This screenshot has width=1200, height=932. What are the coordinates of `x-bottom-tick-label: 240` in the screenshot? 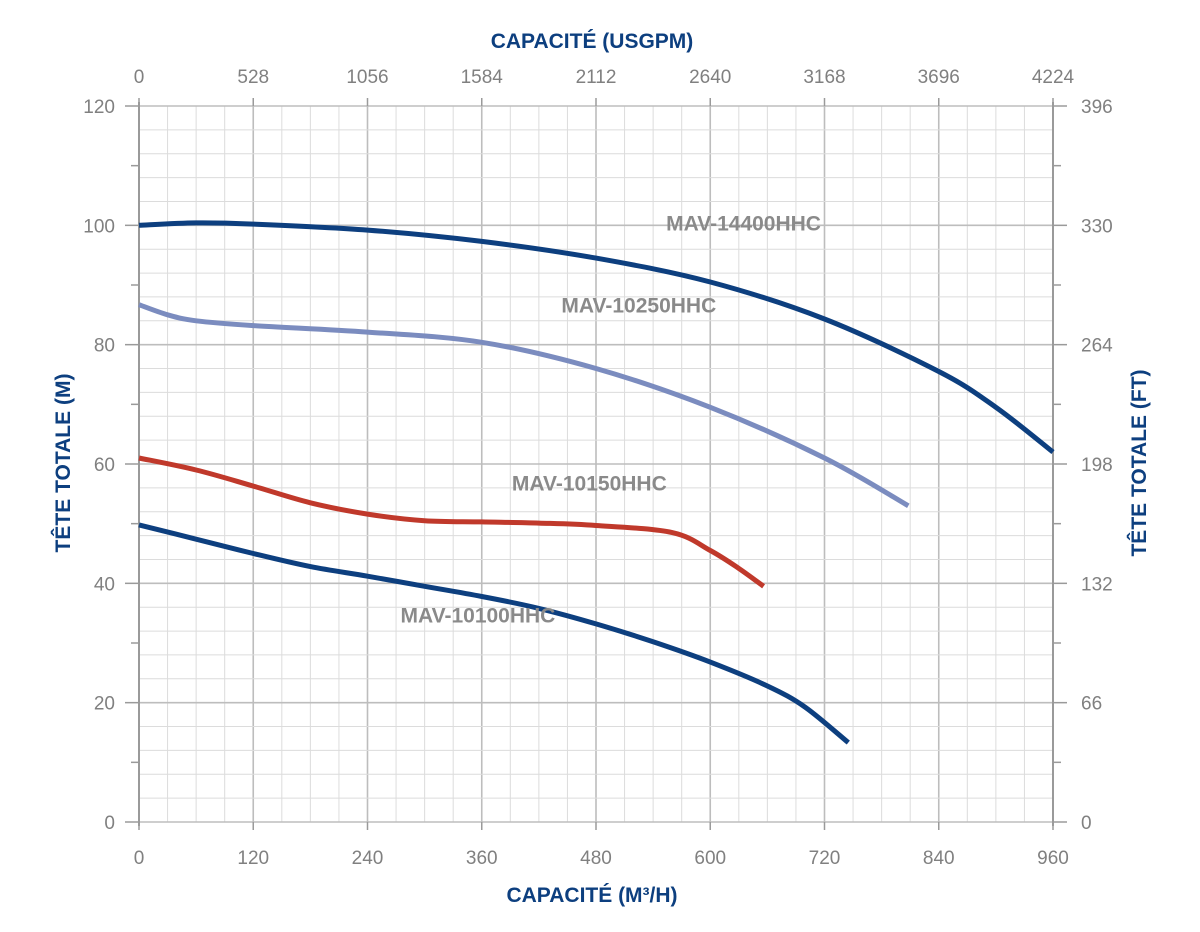 It's located at (368, 858).